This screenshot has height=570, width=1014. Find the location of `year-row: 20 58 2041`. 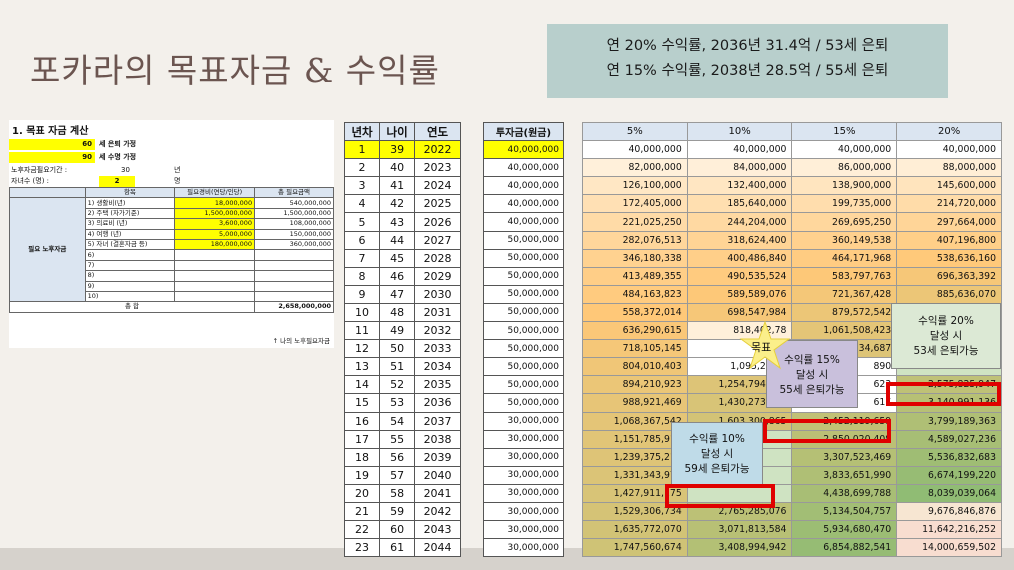

year-row: 20 58 2041 is located at coordinates (402, 493).